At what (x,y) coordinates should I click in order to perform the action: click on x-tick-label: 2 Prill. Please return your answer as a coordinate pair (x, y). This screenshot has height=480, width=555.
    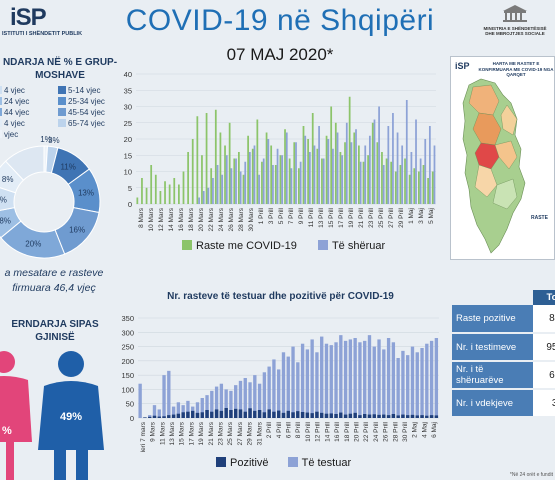
    Looking at the image, I should click on (269, 429).